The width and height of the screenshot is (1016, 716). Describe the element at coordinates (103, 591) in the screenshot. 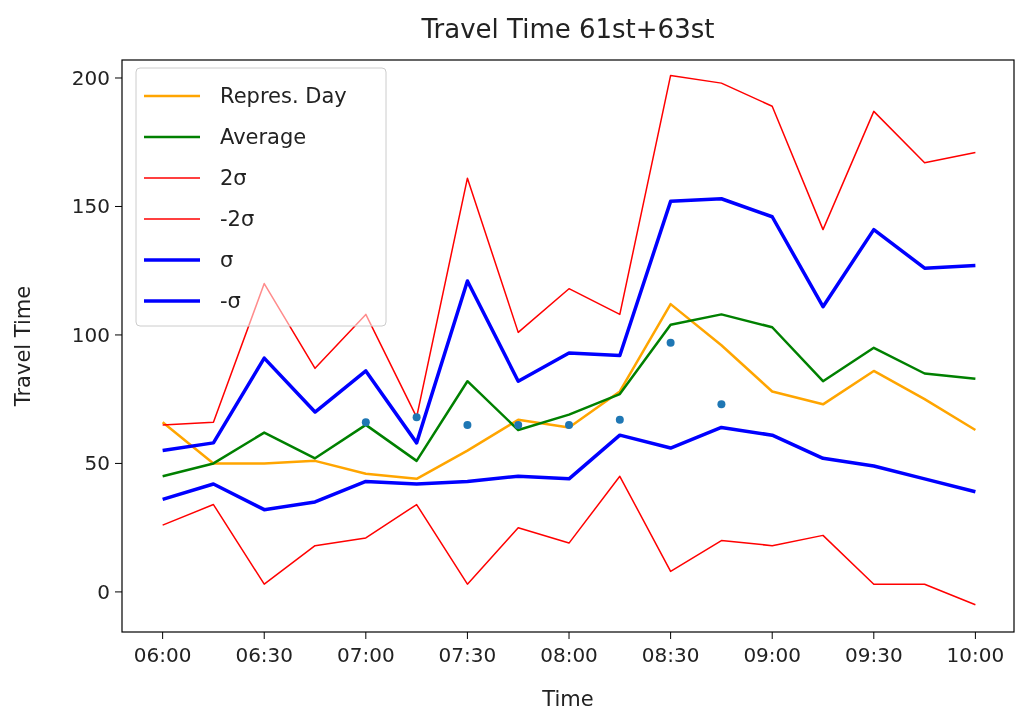

I see `y-tick-label: 0` at that location.